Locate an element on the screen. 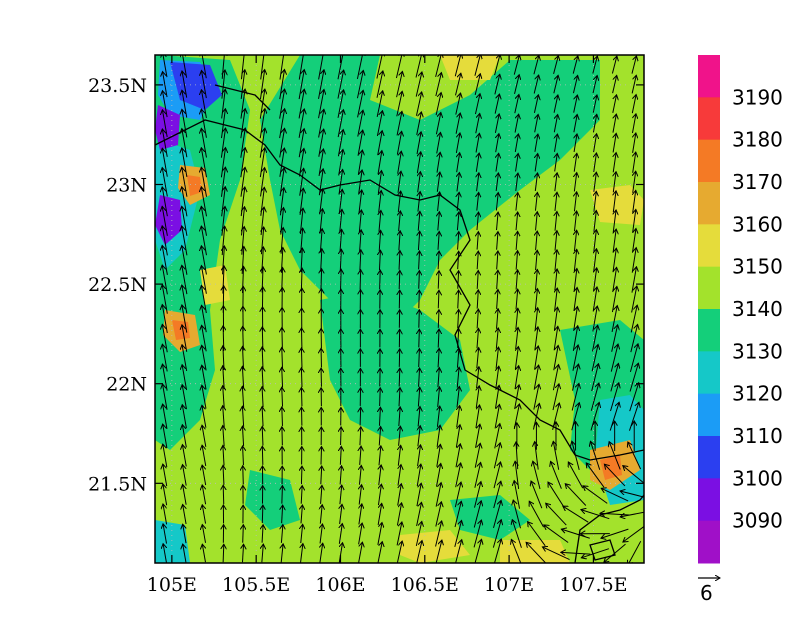  x-tick-label: 107E is located at coordinates (509, 585).